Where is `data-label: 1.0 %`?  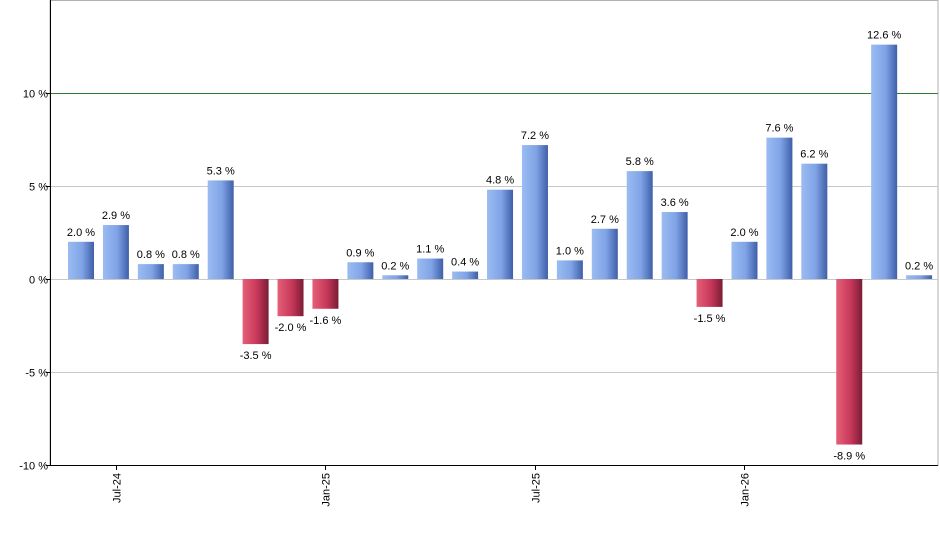
data-label: 1.0 % is located at coordinates (570, 251).